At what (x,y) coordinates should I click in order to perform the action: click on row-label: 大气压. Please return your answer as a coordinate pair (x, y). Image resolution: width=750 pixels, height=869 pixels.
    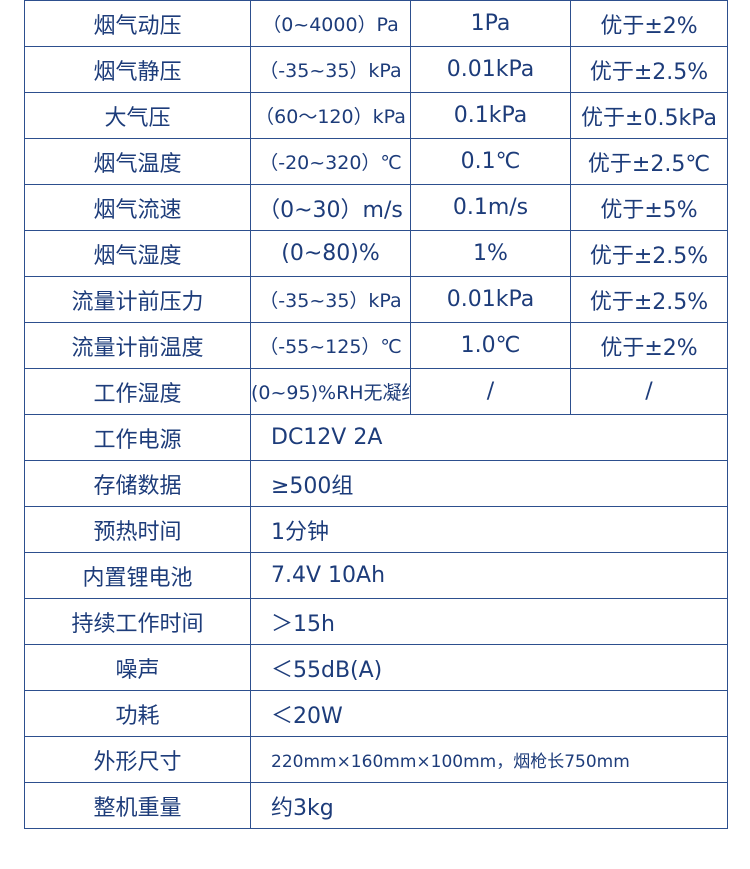
    Looking at the image, I should click on (137, 115).